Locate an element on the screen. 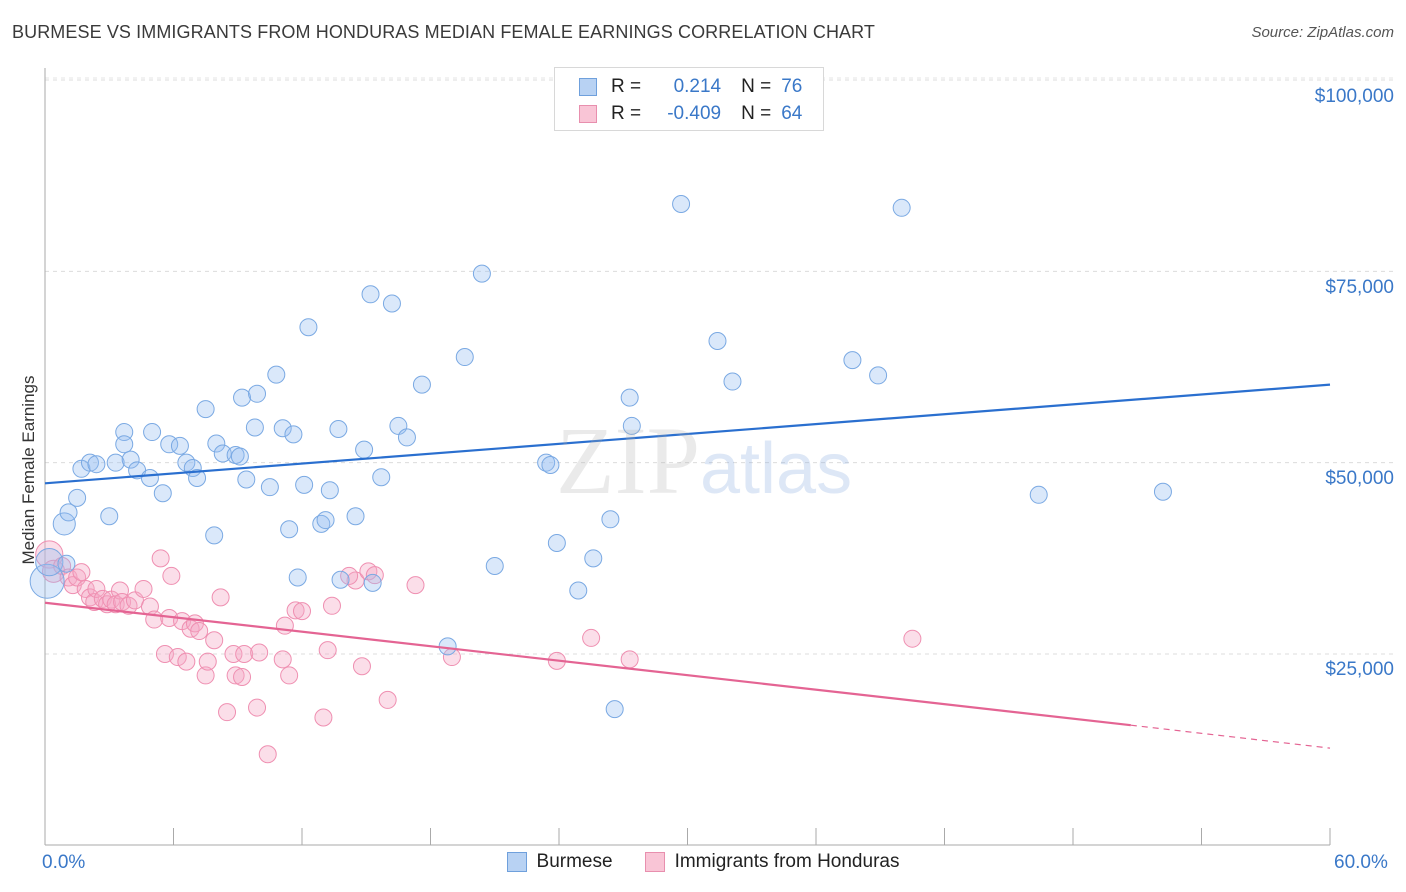  honduras-swatch is located at coordinates (588, 114).